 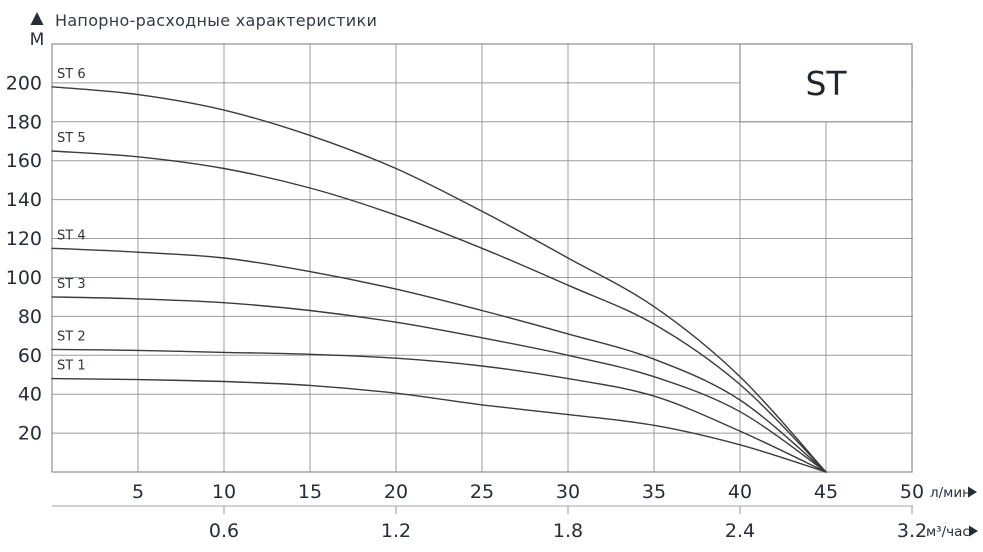 I want to click on curve-labels: ST 6 ST 5 ST 4 ST 3 ST 2 ST 1, so click(x=71, y=220).